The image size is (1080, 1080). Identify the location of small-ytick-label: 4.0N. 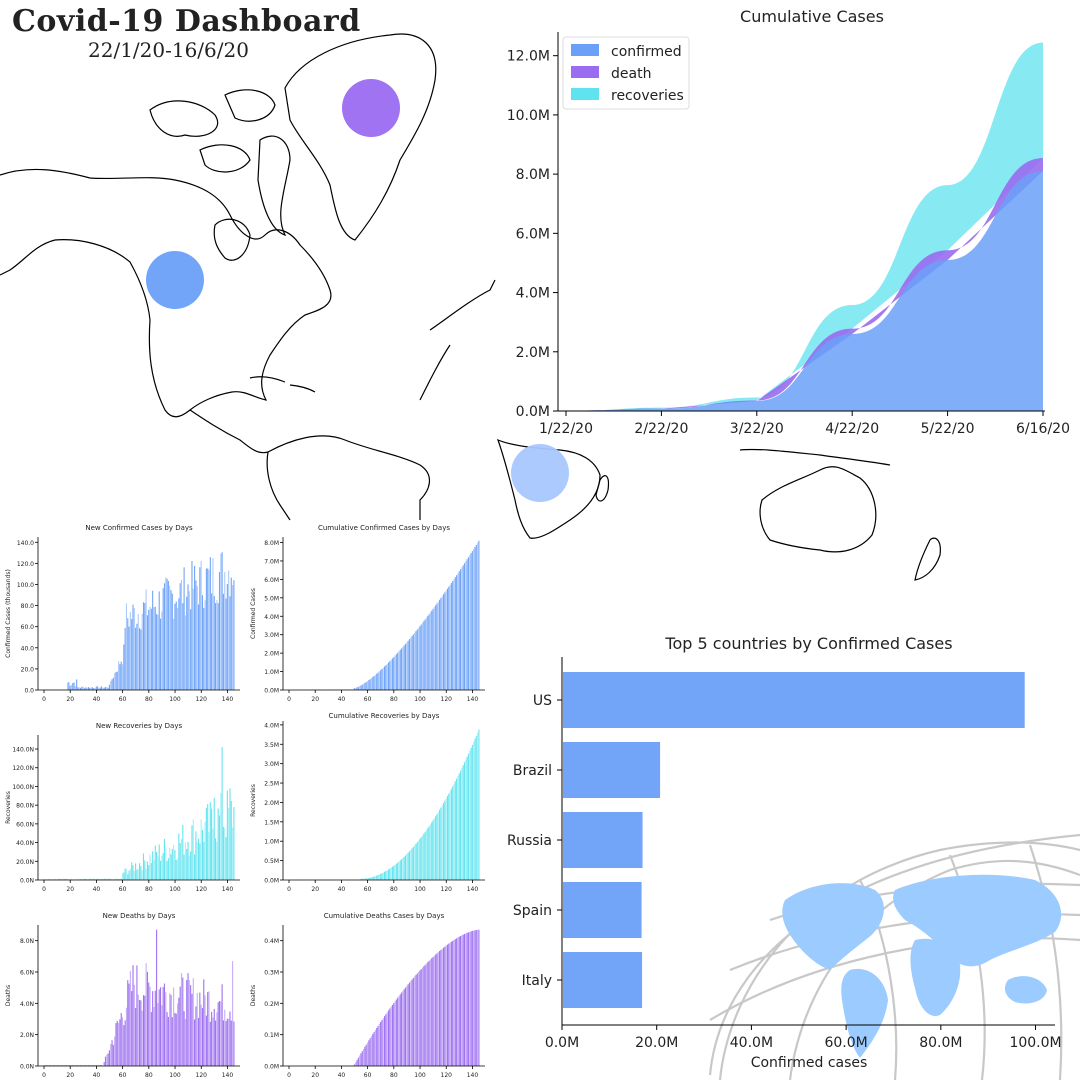
(27, 1004).